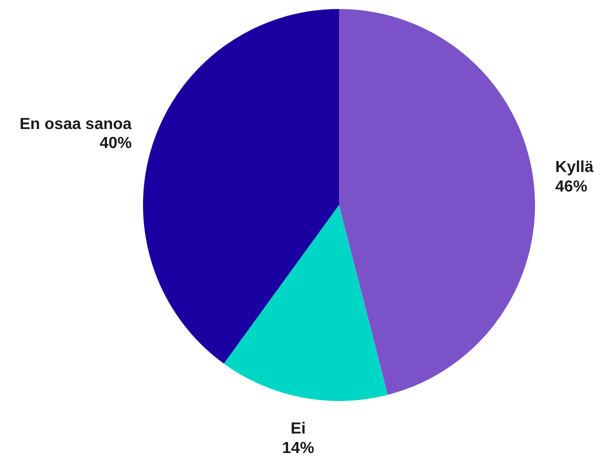  What do you see at coordinates (298, 448) in the screenshot?
I see `data-label: 14%` at bounding box center [298, 448].